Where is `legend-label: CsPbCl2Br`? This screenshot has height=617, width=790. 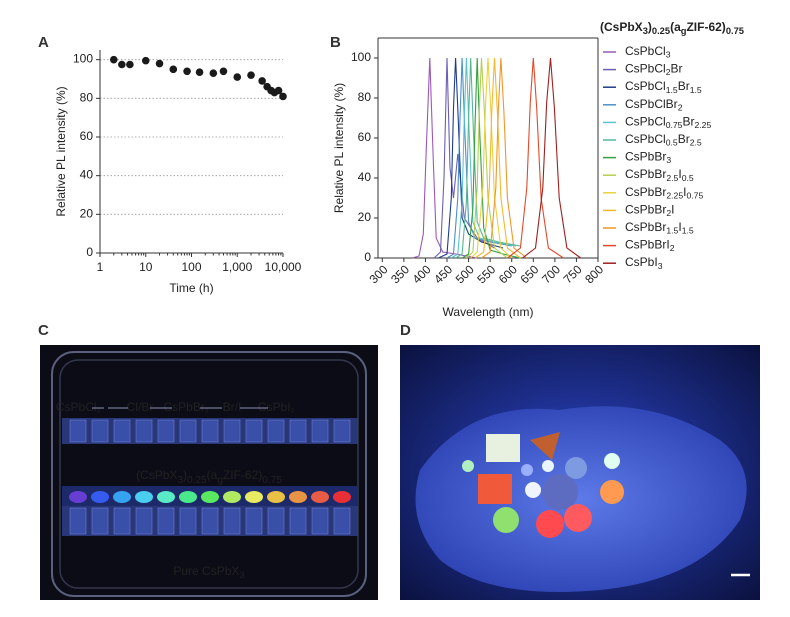
legend-label: CsPbCl2Br is located at coordinates (653, 70).